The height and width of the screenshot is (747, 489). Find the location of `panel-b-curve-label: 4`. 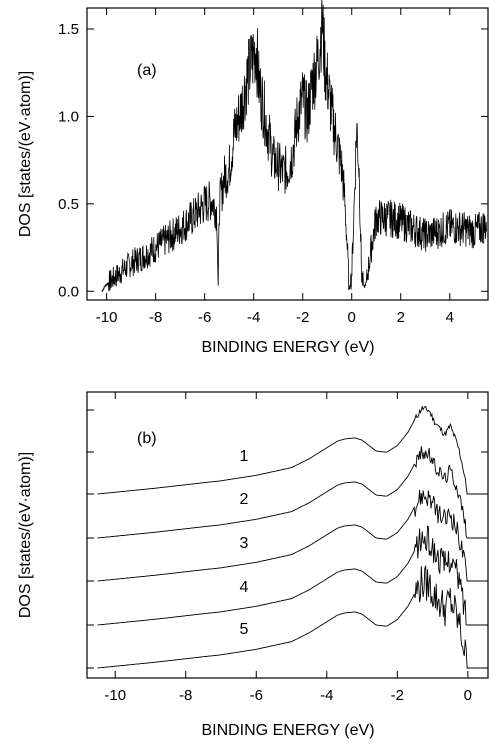

panel-b-curve-label: 4 is located at coordinates (244, 587).